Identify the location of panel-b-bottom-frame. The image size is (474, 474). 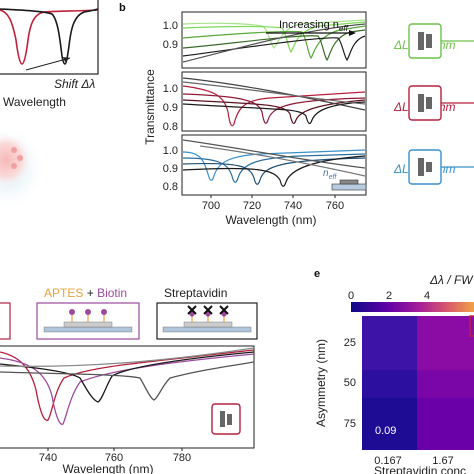
(274, 165).